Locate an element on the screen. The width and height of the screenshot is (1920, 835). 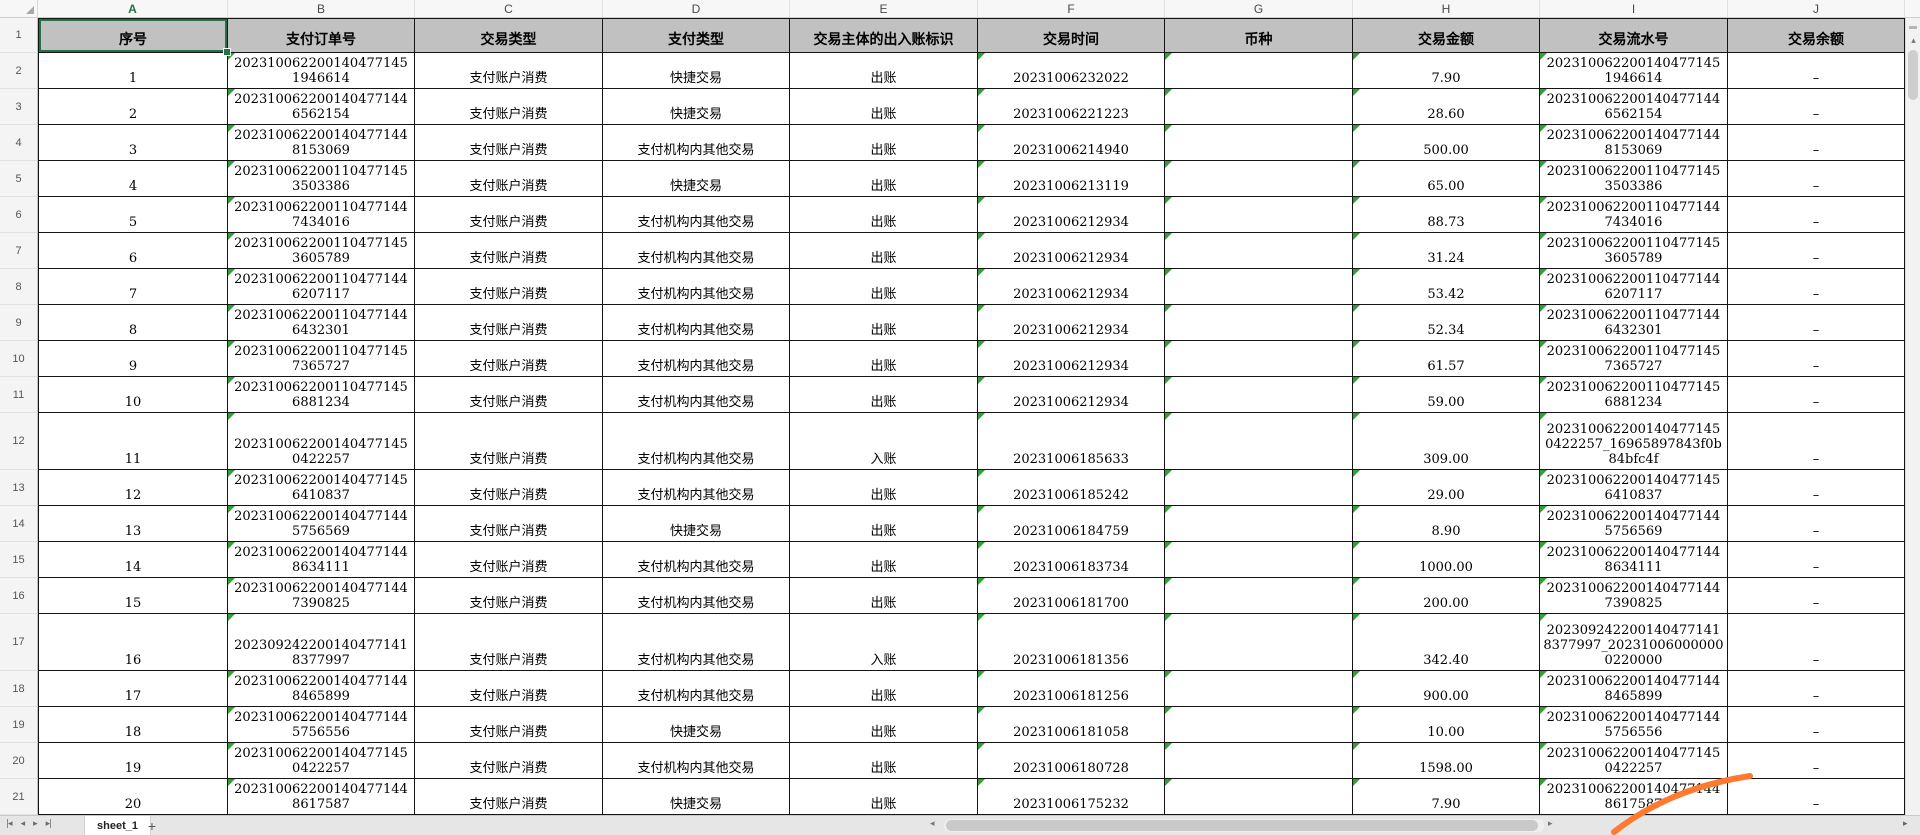
cell-C12: 支付账户消费 is located at coordinates (509, 441).